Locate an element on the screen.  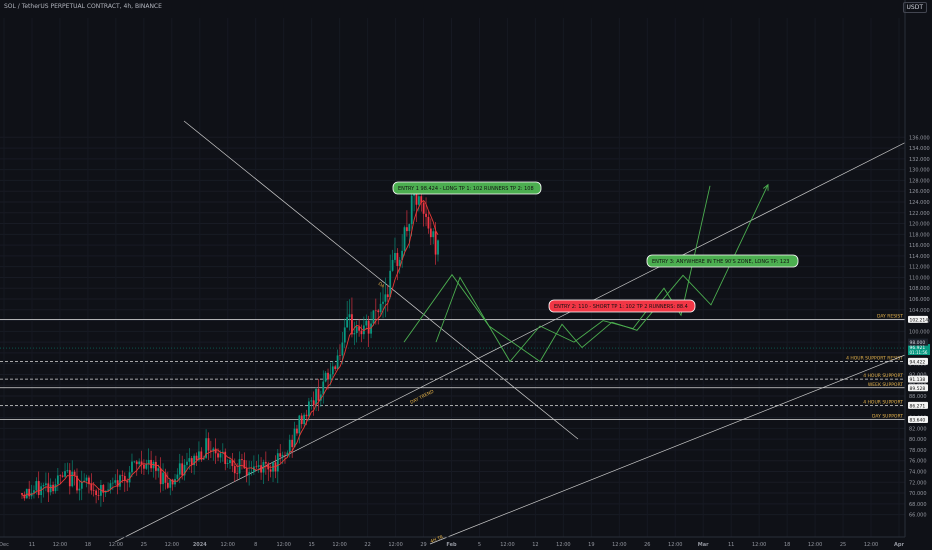
level-label: DAY RESIST is located at coordinates (890, 316).